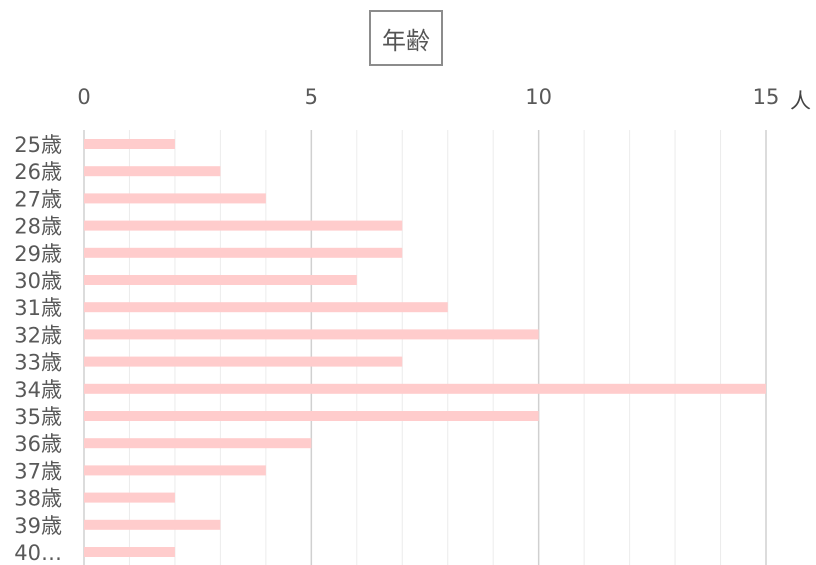 This screenshot has width=816, height=565. I want to click on category-label: 34歳, so click(38, 390).